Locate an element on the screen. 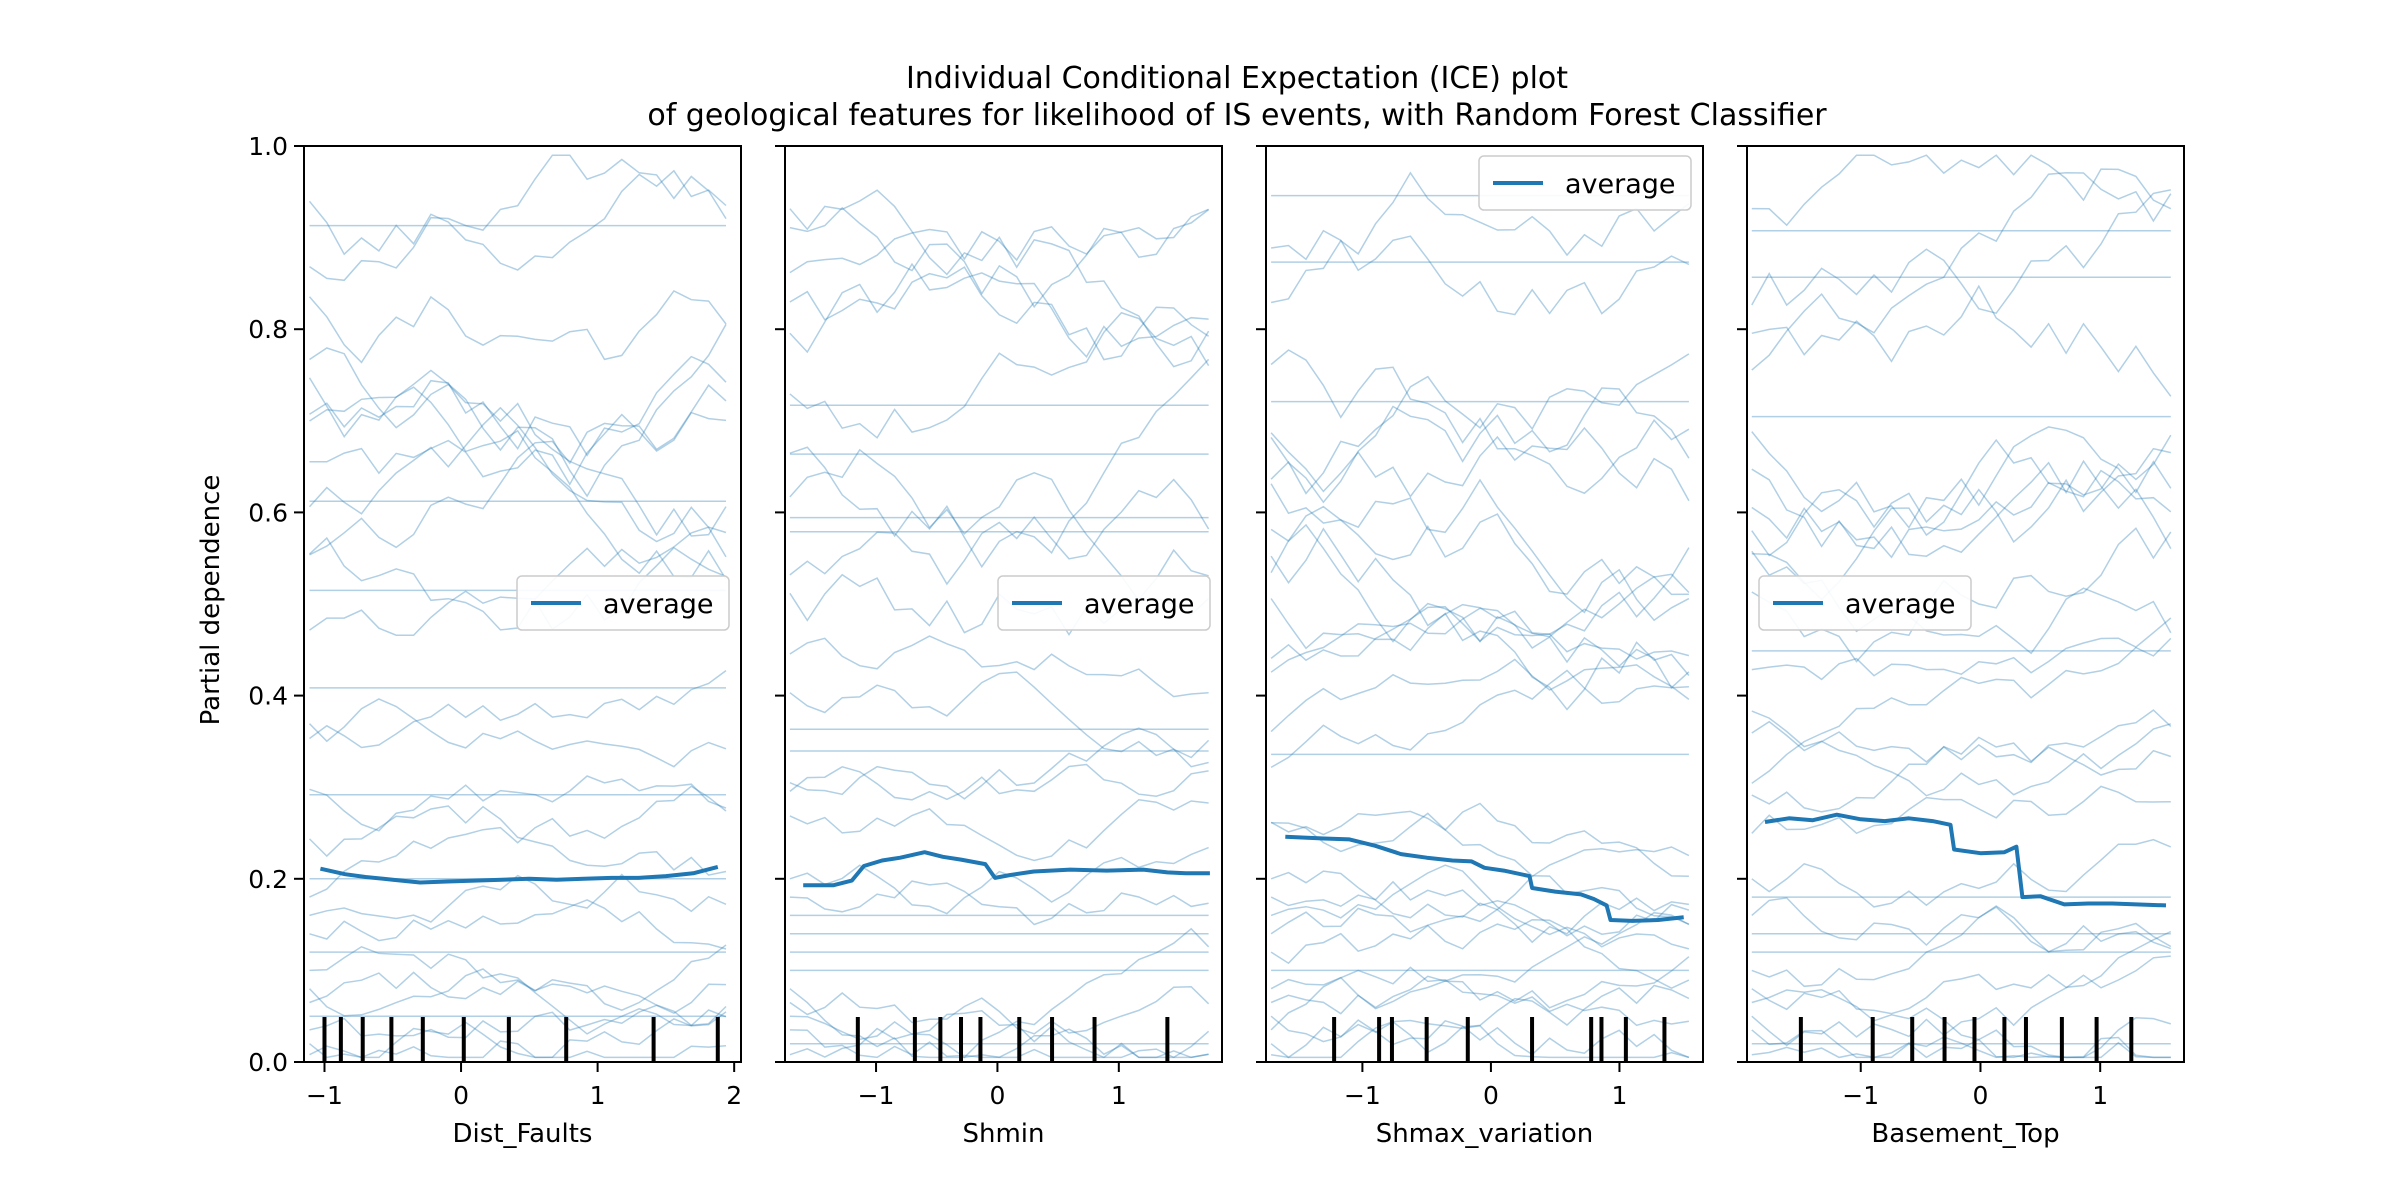  y-tick-label: 0.4 is located at coordinates (268, 696).